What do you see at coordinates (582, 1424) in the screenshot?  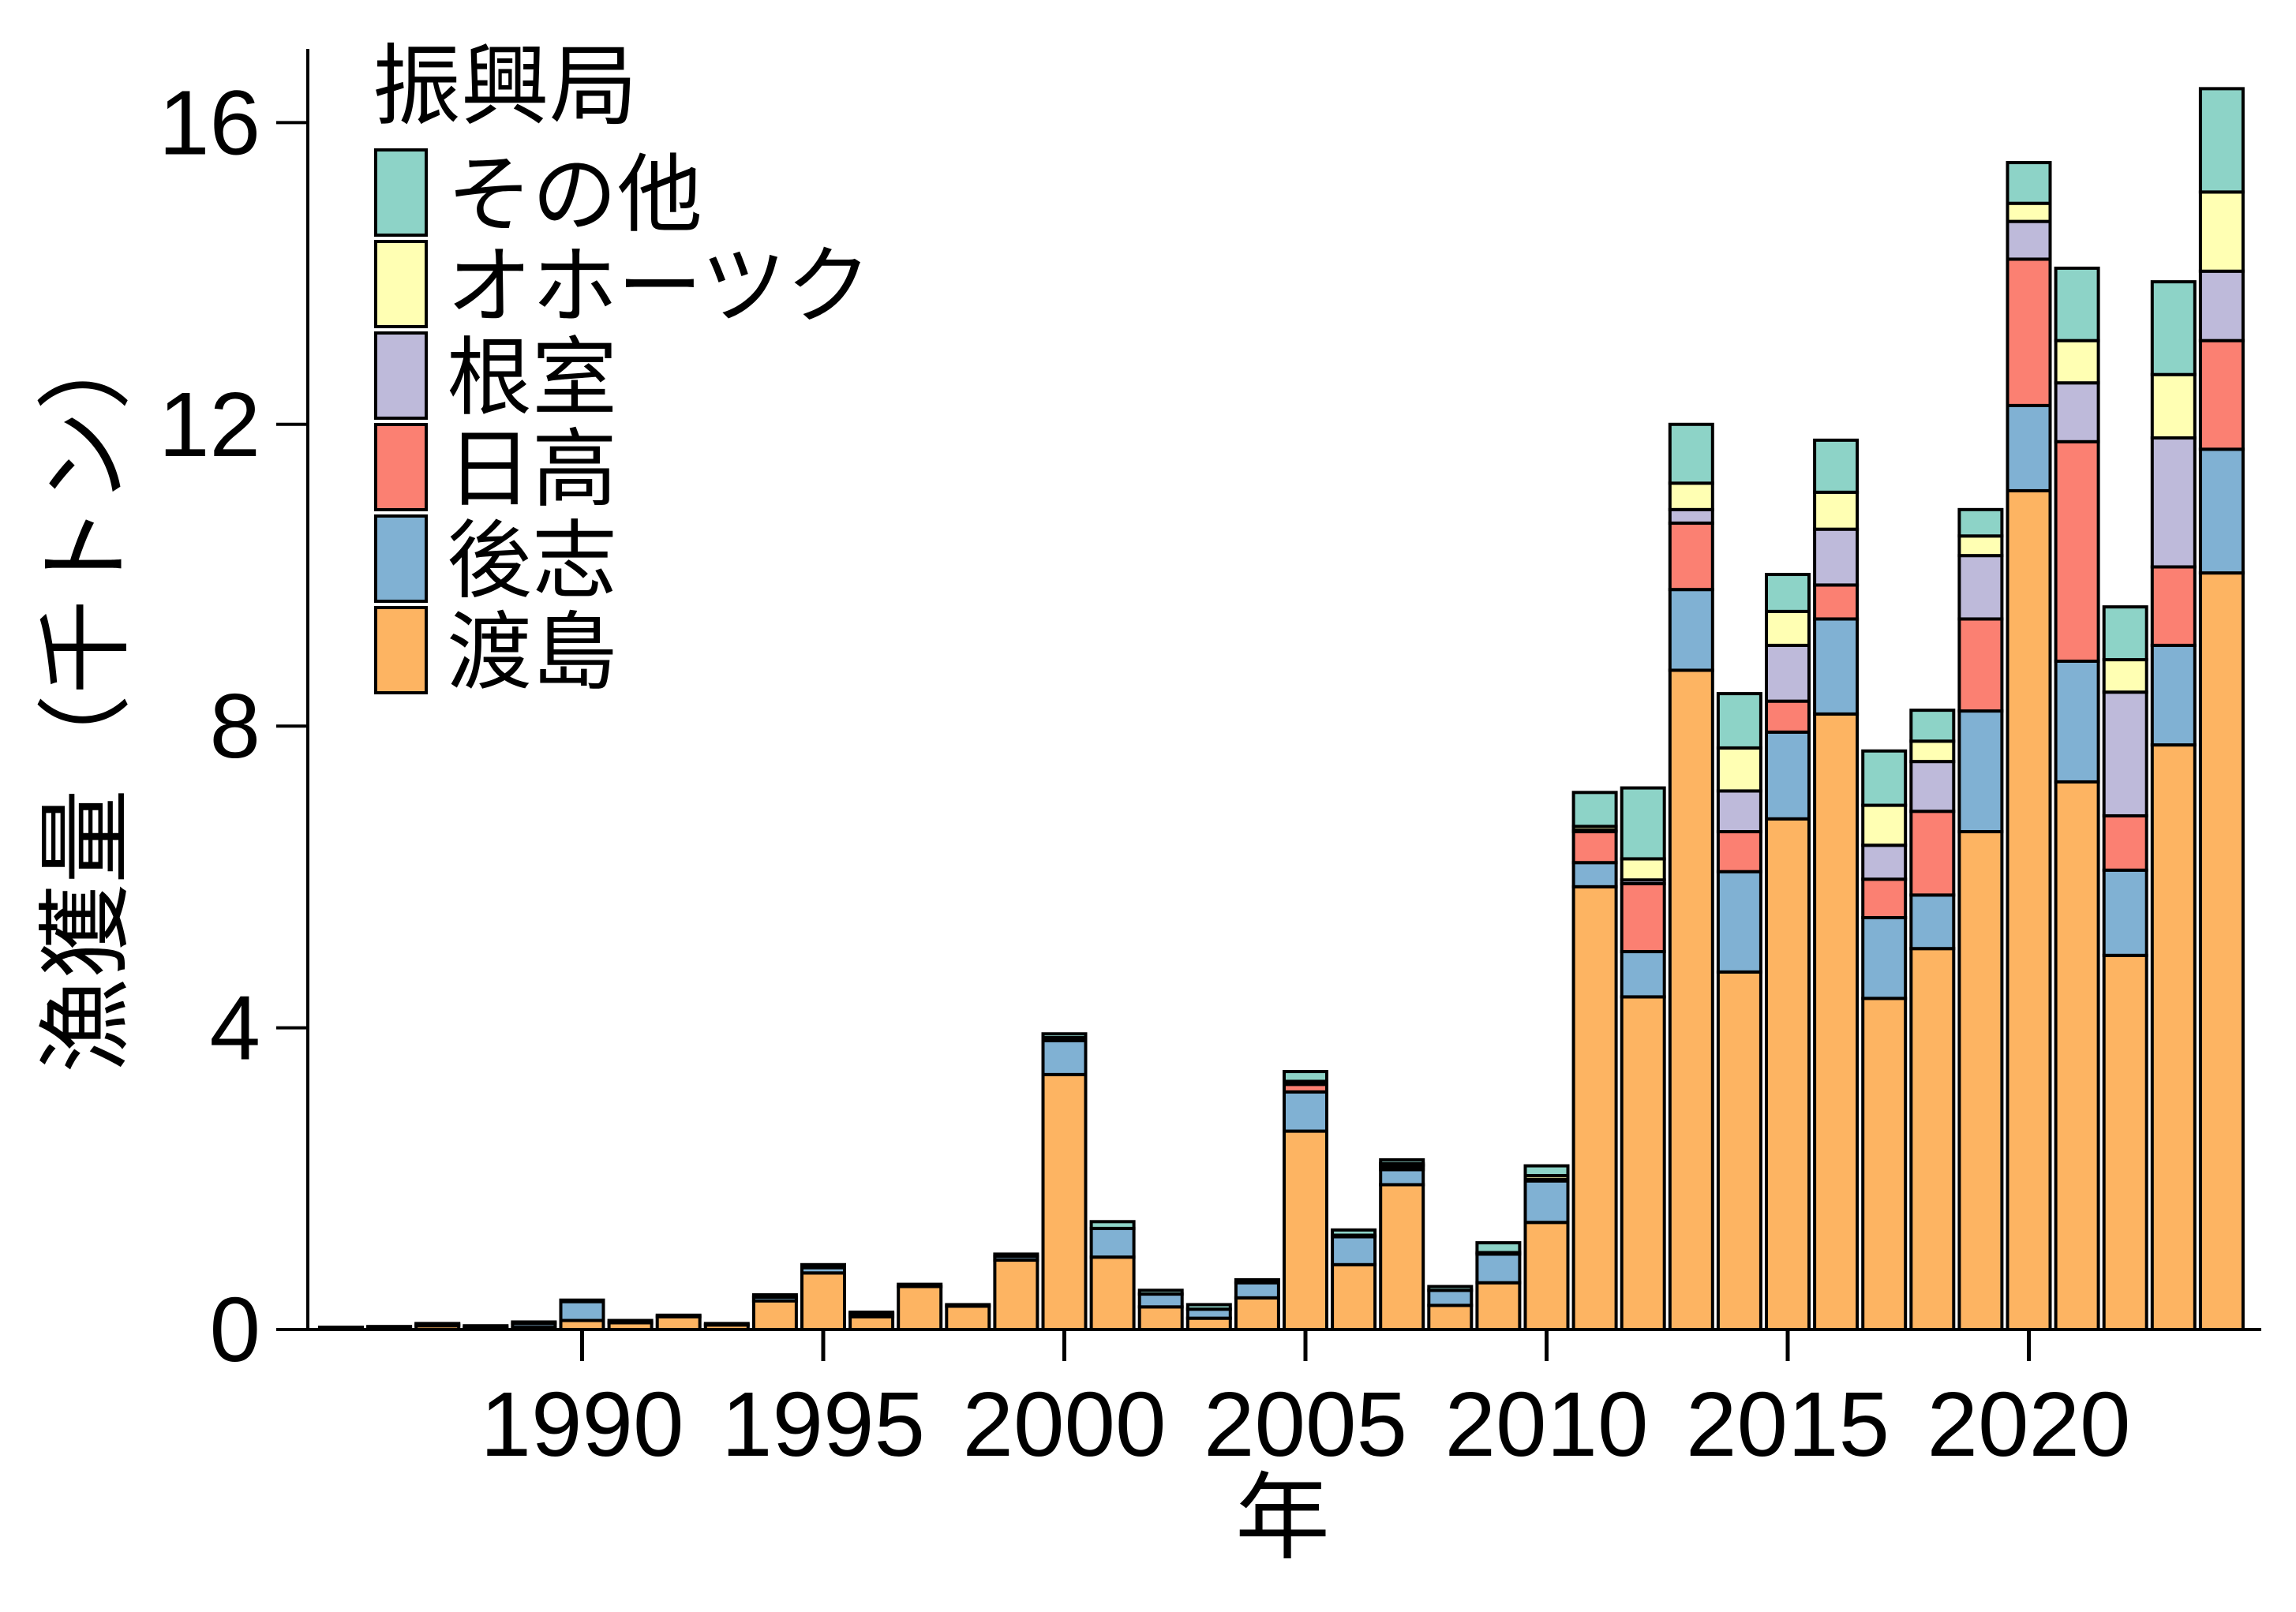 I see `x-tick-label: 1990` at bounding box center [582, 1424].